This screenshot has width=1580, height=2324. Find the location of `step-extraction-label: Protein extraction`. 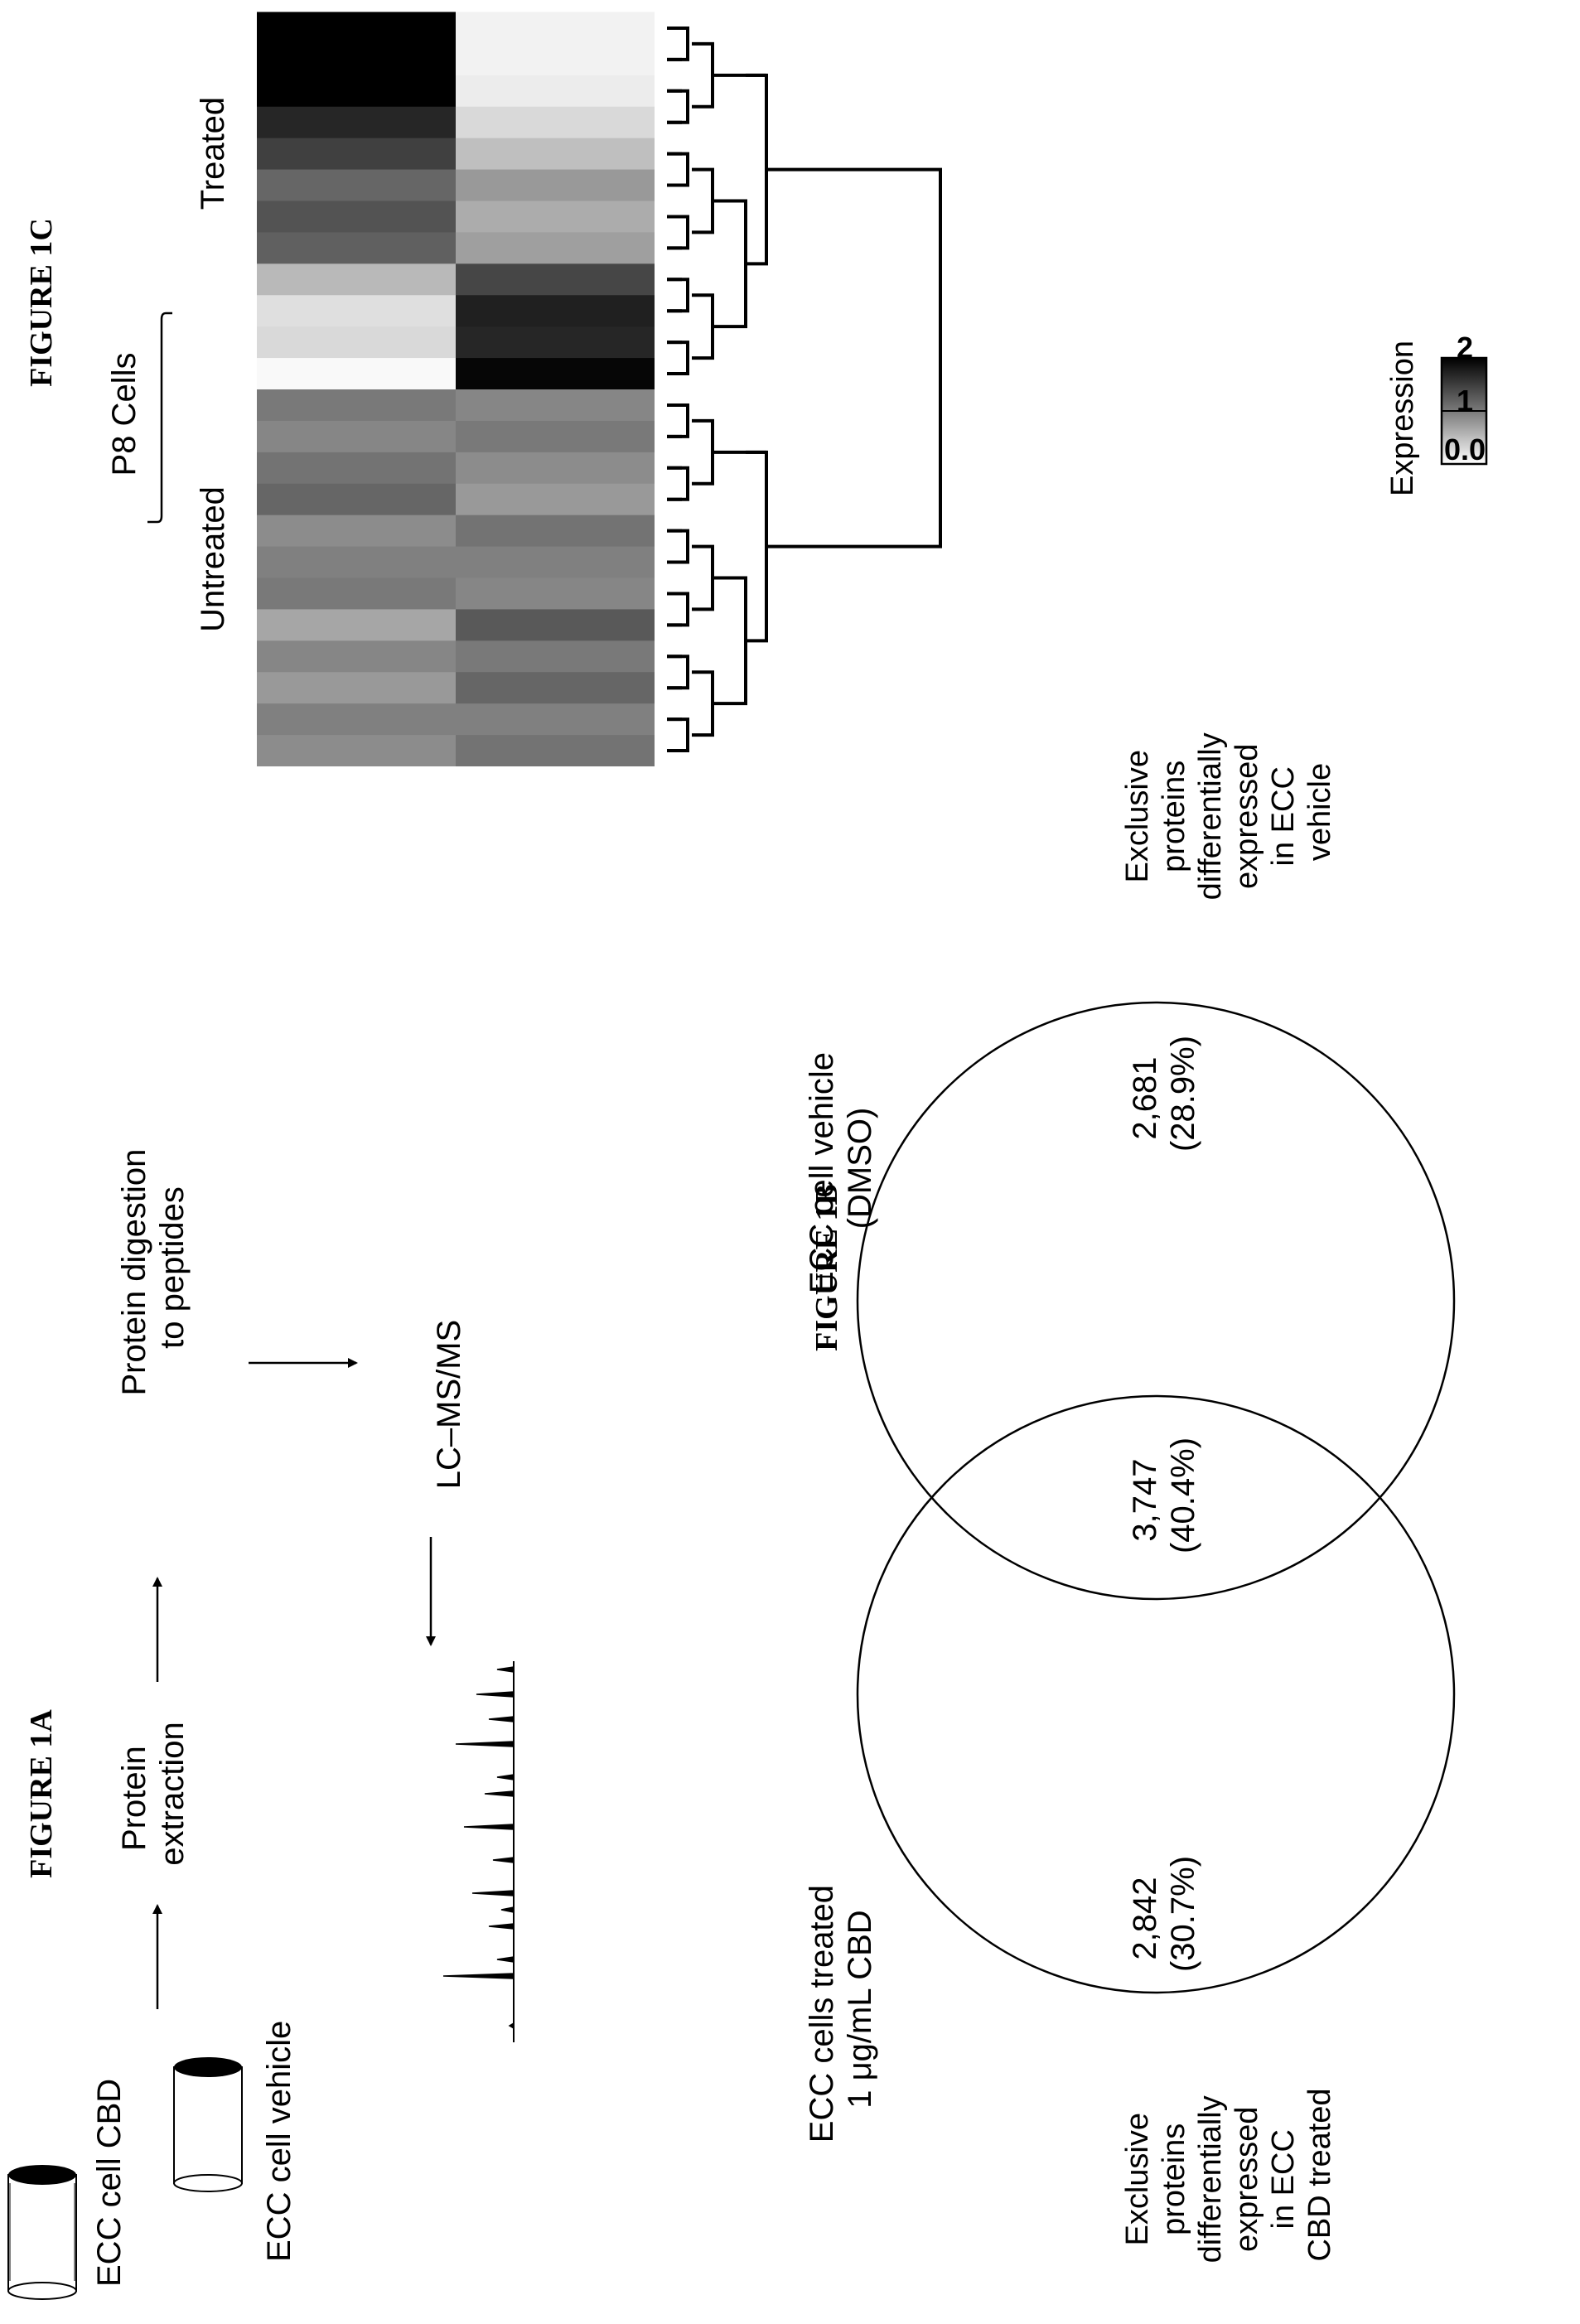

step-extraction-label: Protein extraction is located at coordinates (153, 1793).